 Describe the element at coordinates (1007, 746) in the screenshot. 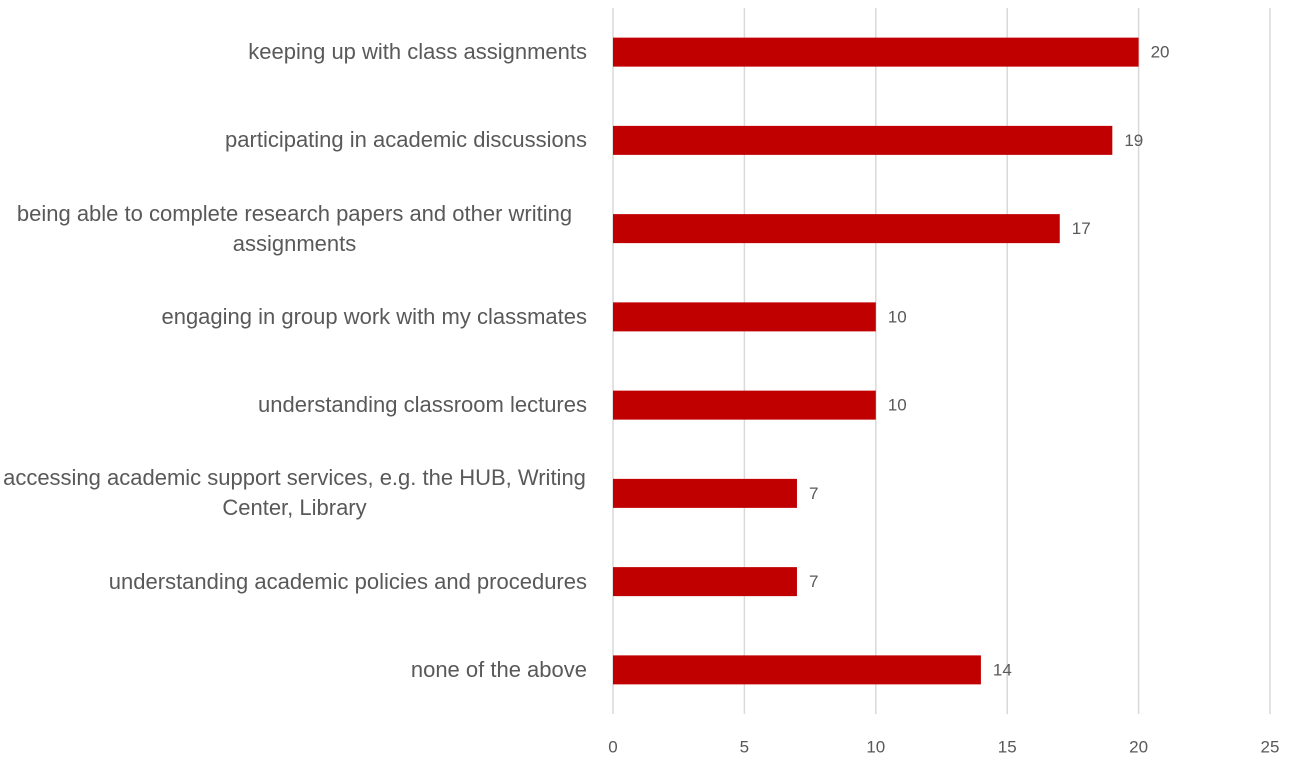

I see `x-tick-label: 15` at that location.